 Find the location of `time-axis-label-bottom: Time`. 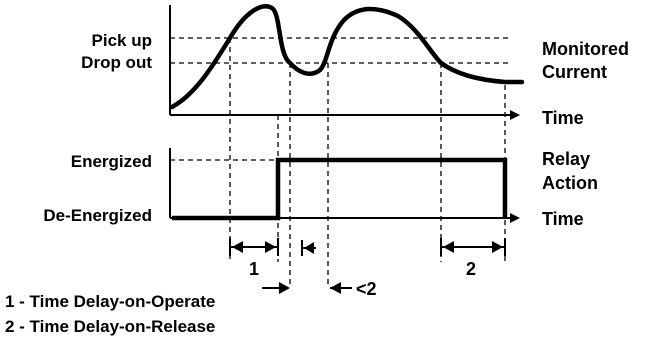

time-axis-label-bottom: Time is located at coordinates (563, 219).